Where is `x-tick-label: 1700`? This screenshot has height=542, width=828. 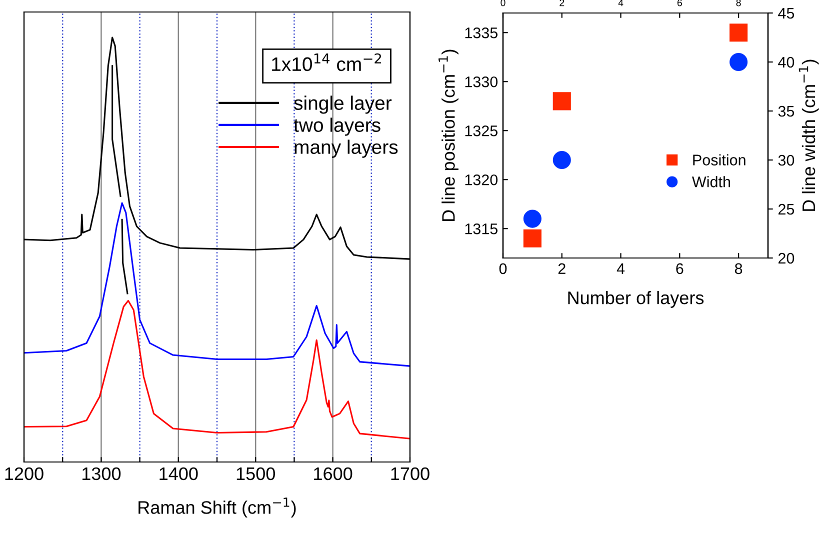 x-tick-label: 1700 is located at coordinates (410, 473).